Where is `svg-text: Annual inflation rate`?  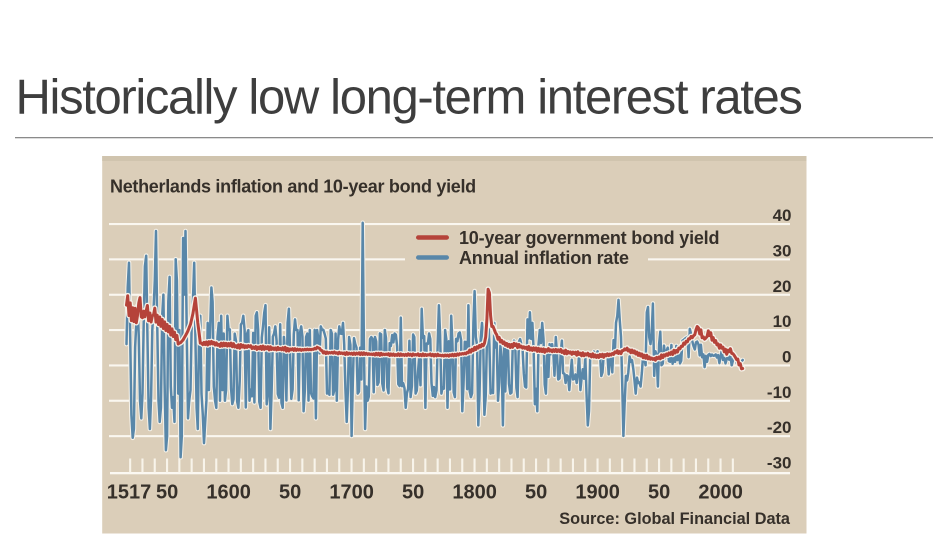
svg-text: Annual inflation rate is located at coordinates (544, 258).